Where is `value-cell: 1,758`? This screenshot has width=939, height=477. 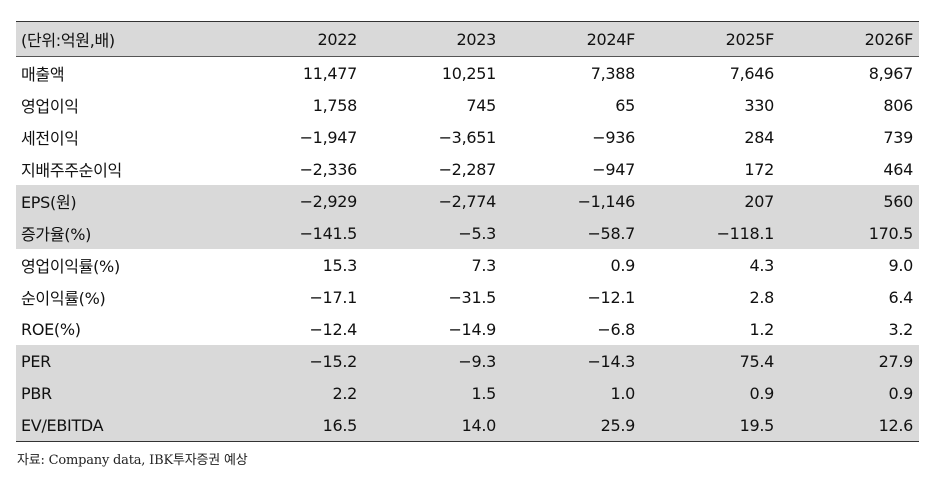 value-cell: 1,758 is located at coordinates (335, 105).